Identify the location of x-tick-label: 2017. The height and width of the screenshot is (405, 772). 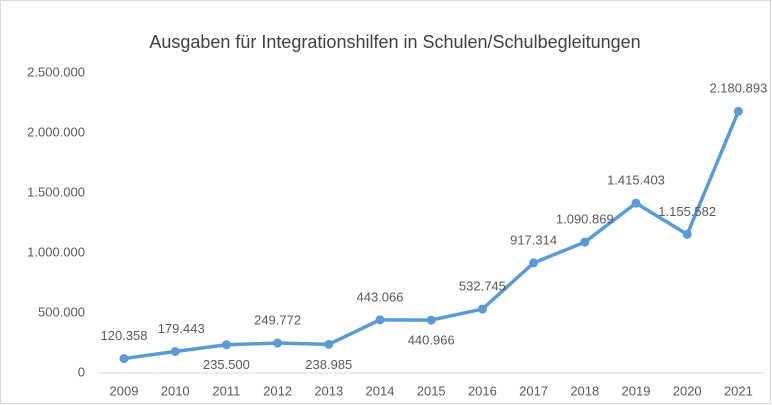
(533, 390).